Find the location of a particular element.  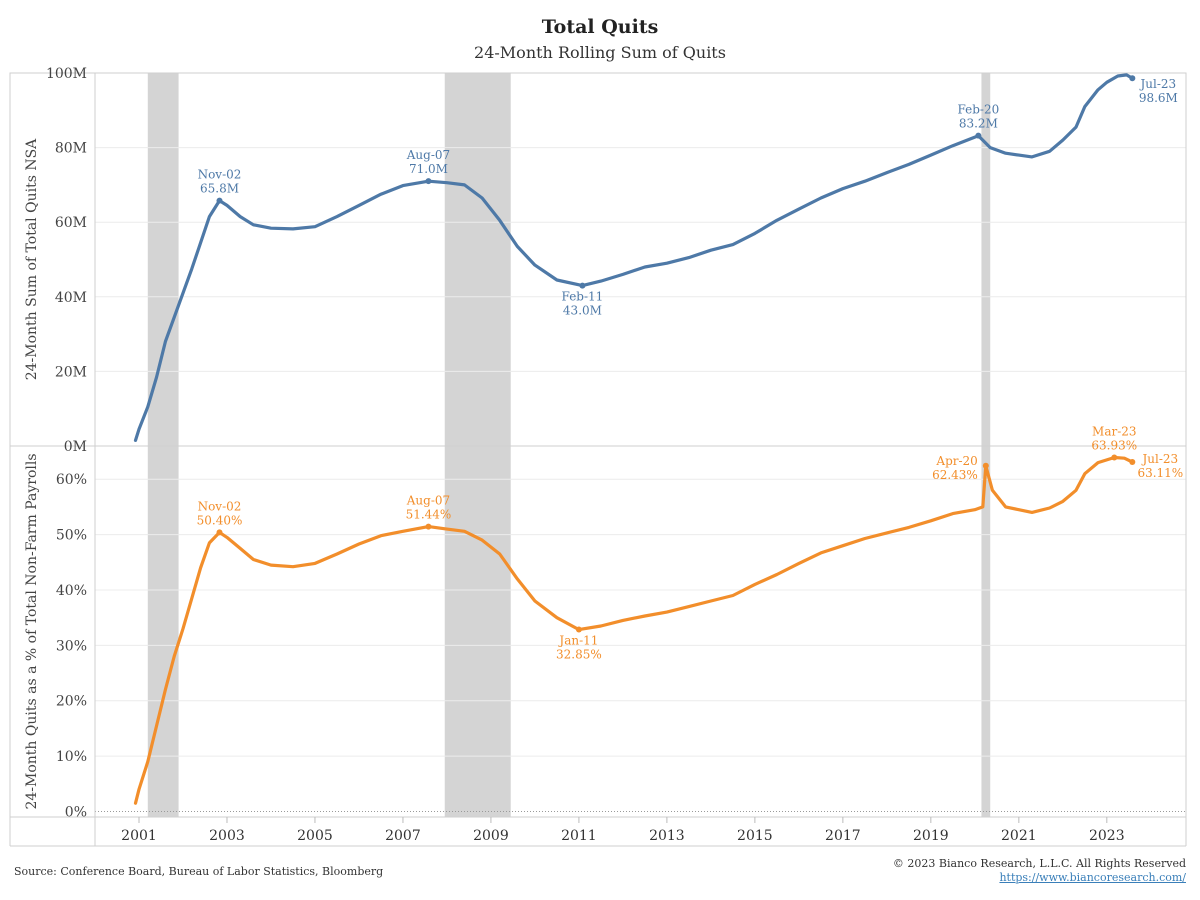

x-tick-label: 2011 is located at coordinates (579, 836).